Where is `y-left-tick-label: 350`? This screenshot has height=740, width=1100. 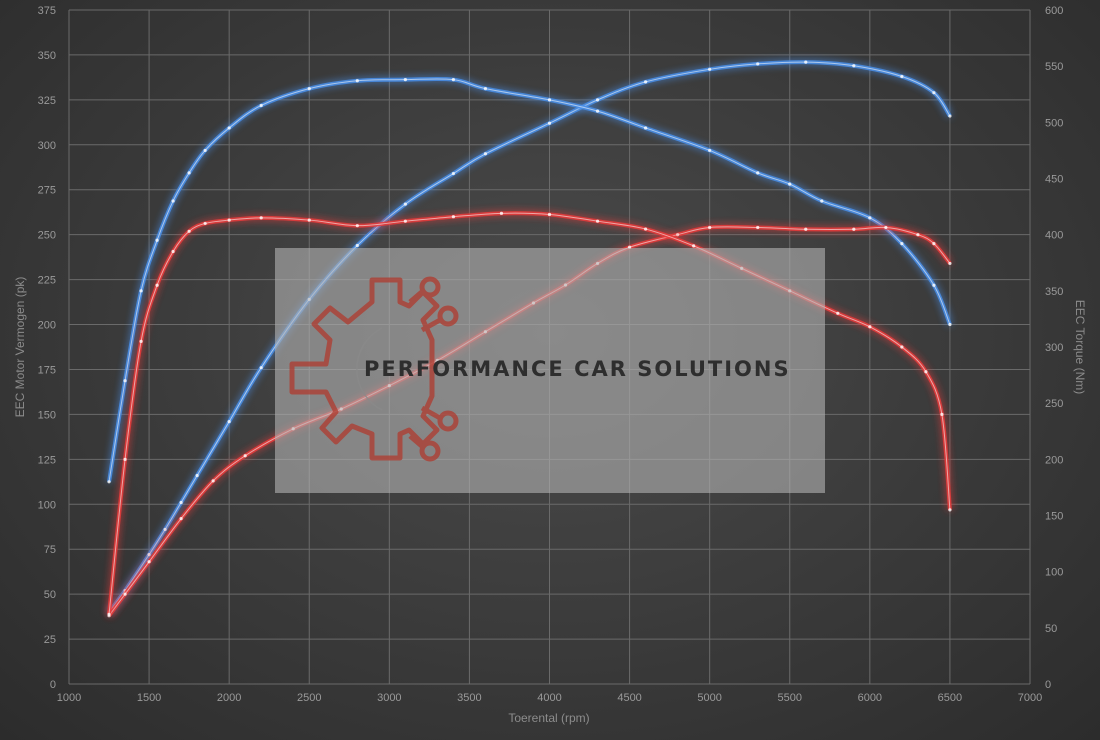 y-left-tick-label: 350 is located at coordinates (47, 56).